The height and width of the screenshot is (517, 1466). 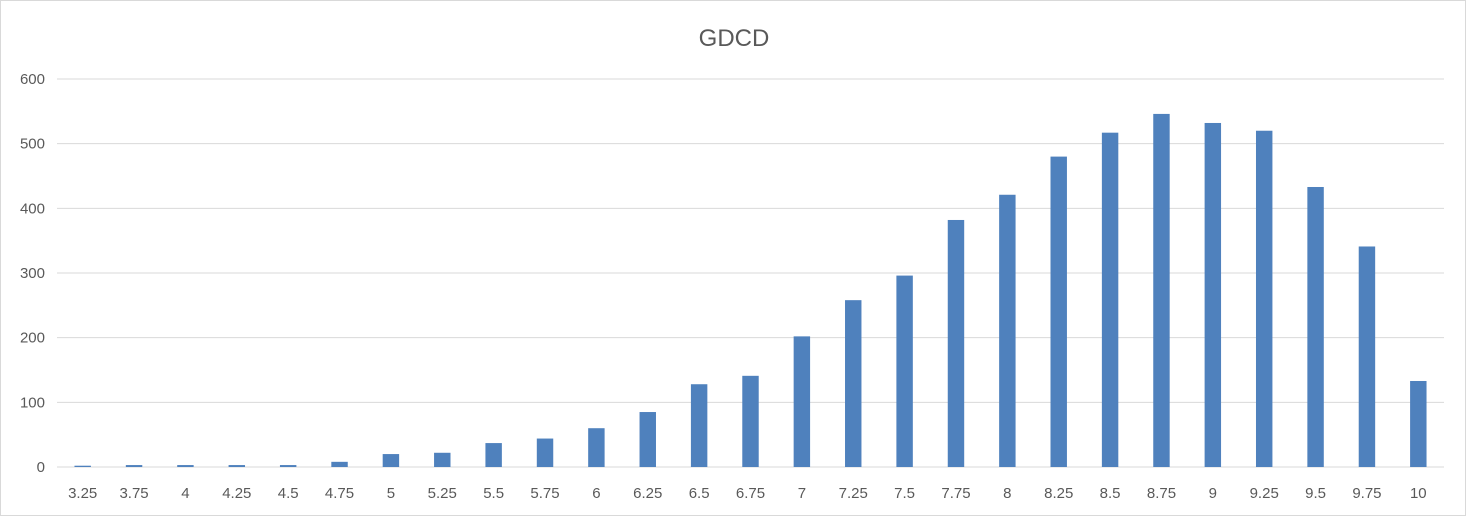 What do you see at coordinates (699, 493) in the screenshot?
I see `x-tick-label: 6.5` at bounding box center [699, 493].